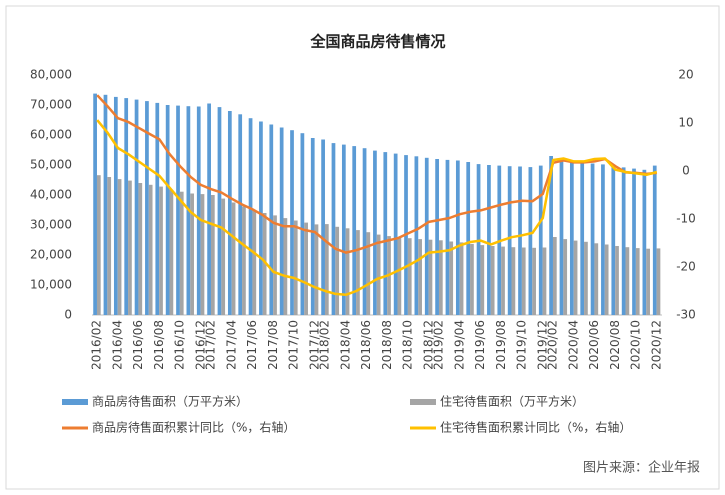 This screenshot has height=495, width=725. Describe the element at coordinates (138, 345) in the screenshot. I see `x-tick-label: 2016/06` at that location.